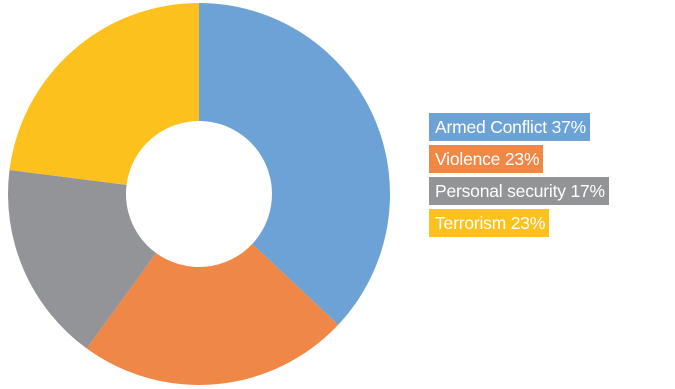  What do you see at coordinates (489, 223) in the screenshot?
I see `legend-label-terrorism: Terrorism 23%` at bounding box center [489, 223].